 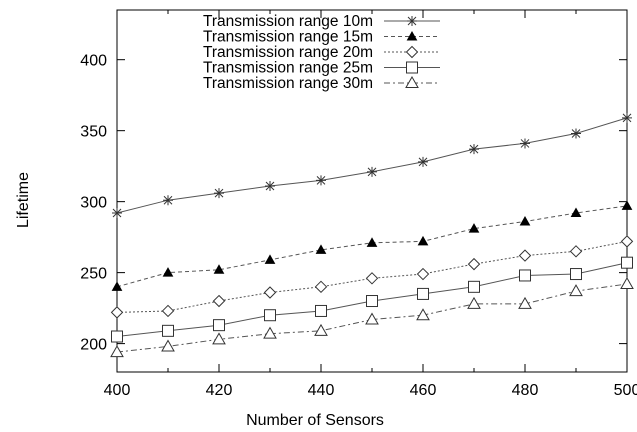 I want to click on x-tick-label: 400, so click(x=117, y=390).